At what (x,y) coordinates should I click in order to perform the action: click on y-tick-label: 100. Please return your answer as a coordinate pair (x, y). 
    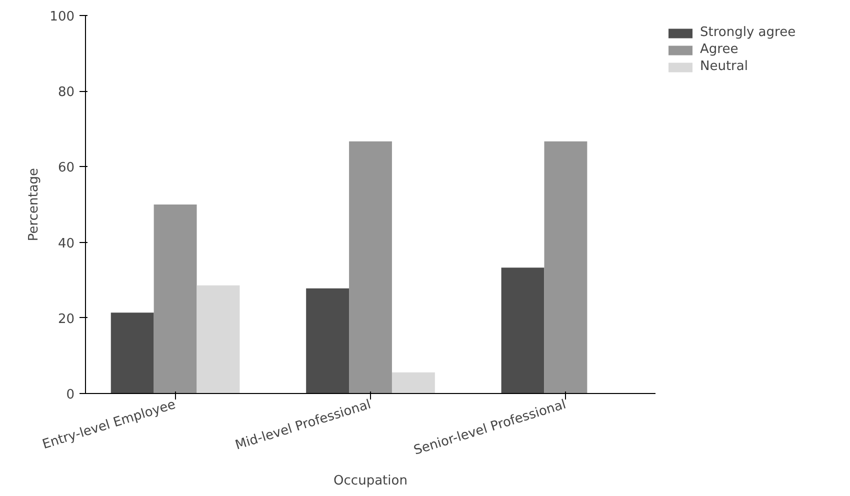
    Looking at the image, I should click on (62, 17).